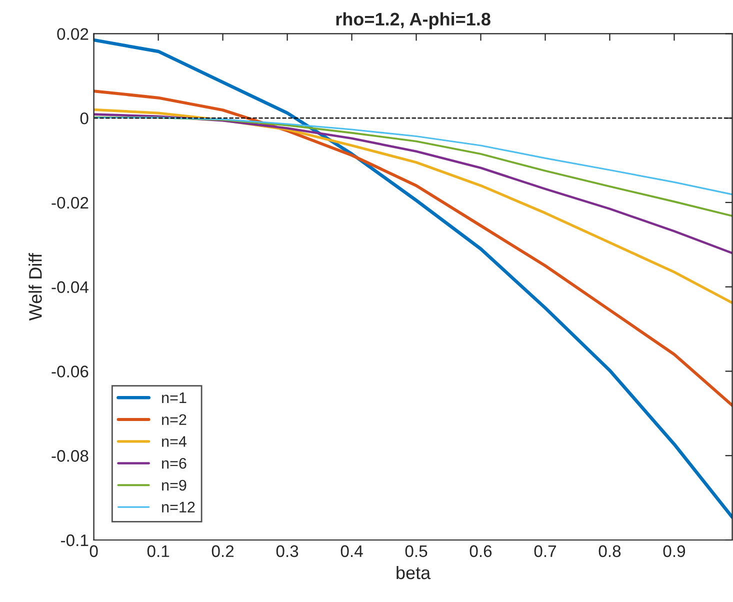 This screenshot has height=602, width=733. What do you see at coordinates (35, 287) in the screenshot?
I see `y-axis-title: Welf Diff` at bounding box center [35, 287].